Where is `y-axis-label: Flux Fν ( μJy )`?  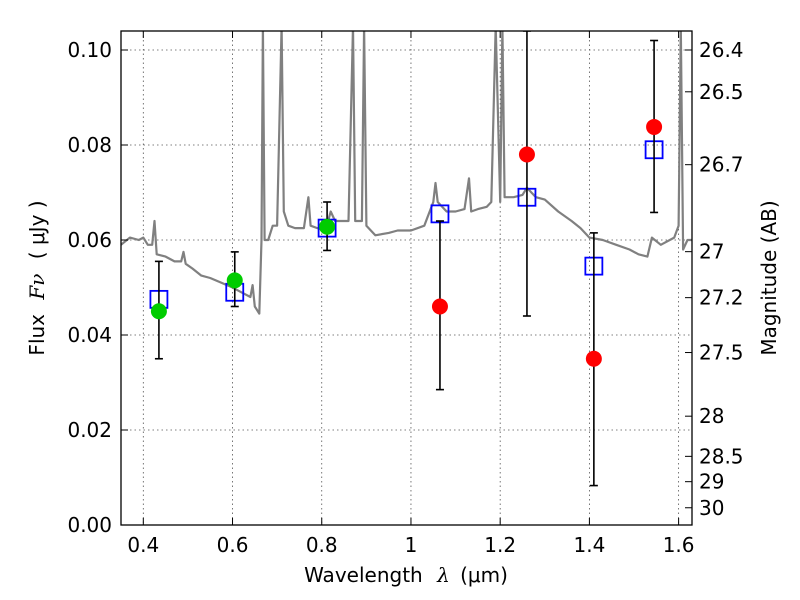
y-axis-label: Flux Fν ( μJy ) is located at coordinates (37, 277).